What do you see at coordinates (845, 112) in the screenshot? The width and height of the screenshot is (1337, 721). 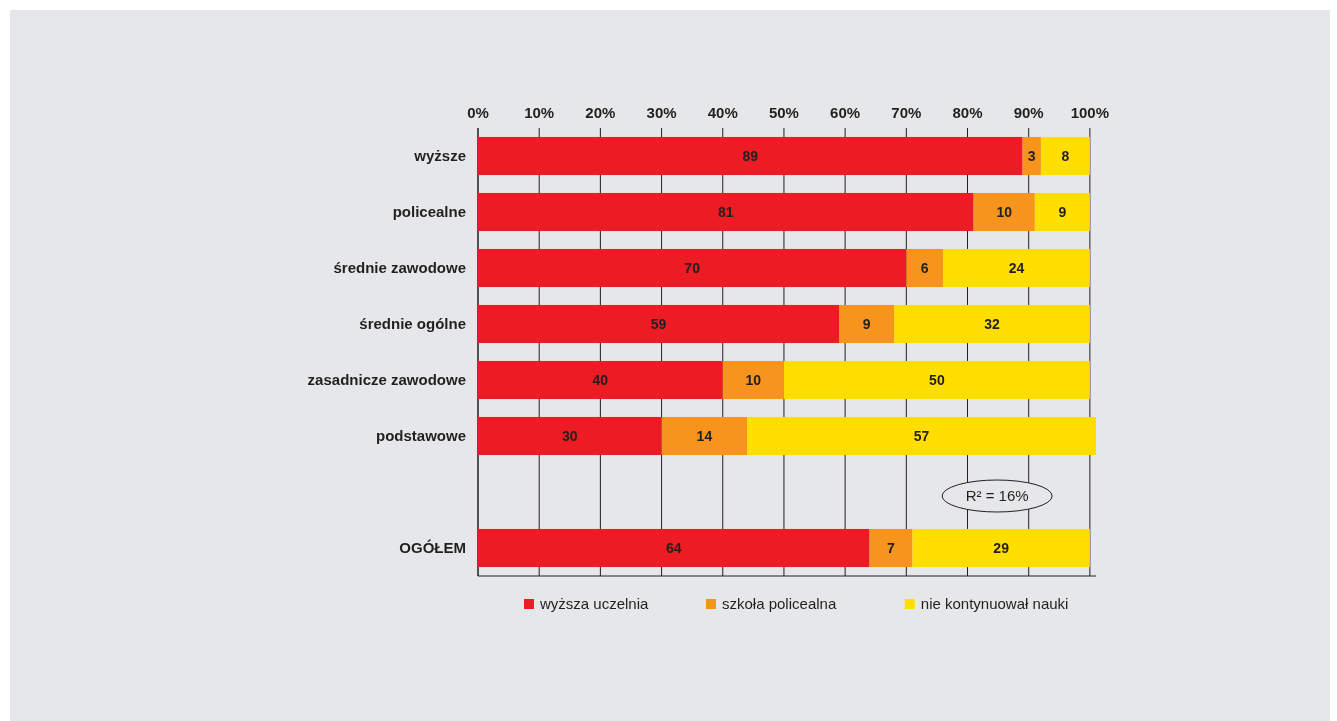 I see `x-tick-label: 60%` at bounding box center [845, 112].